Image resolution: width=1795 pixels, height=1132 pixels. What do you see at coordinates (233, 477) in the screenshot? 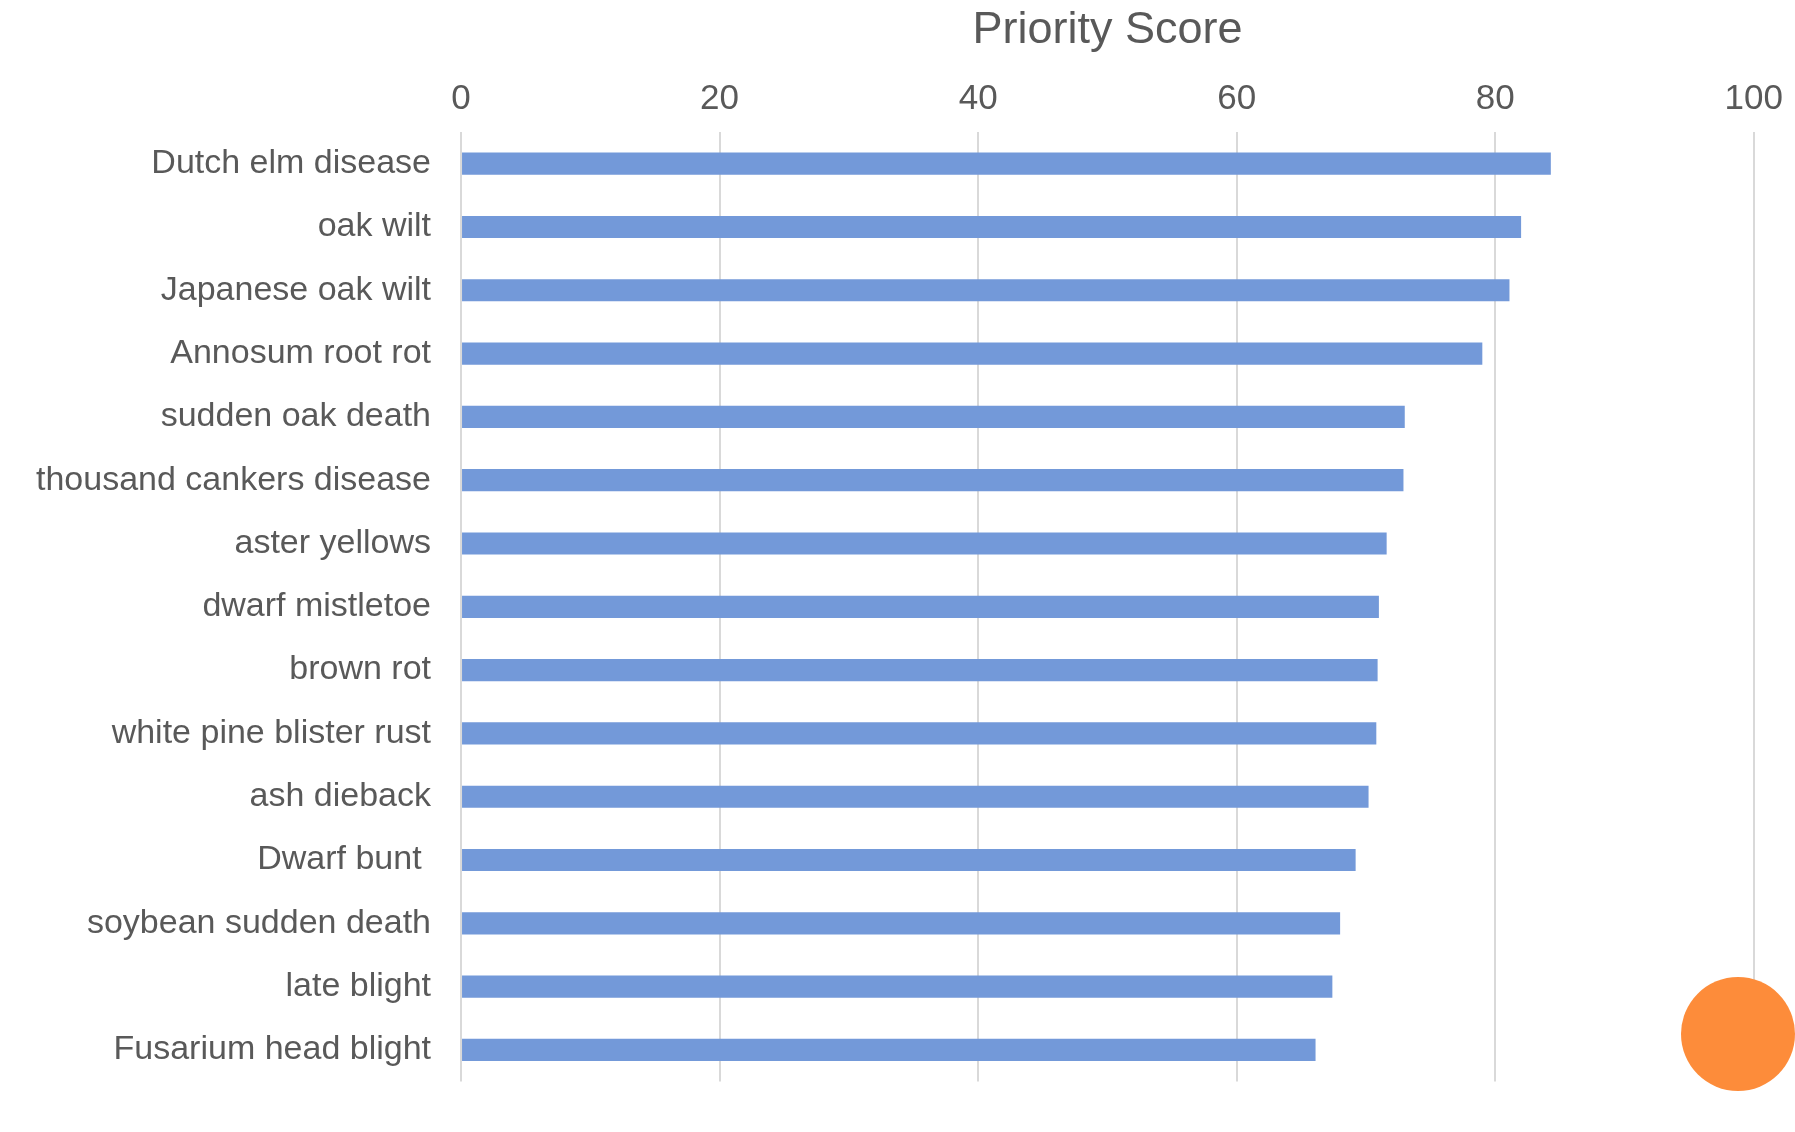
I see `y-tick-label: thousand cankers disease` at bounding box center [233, 477].